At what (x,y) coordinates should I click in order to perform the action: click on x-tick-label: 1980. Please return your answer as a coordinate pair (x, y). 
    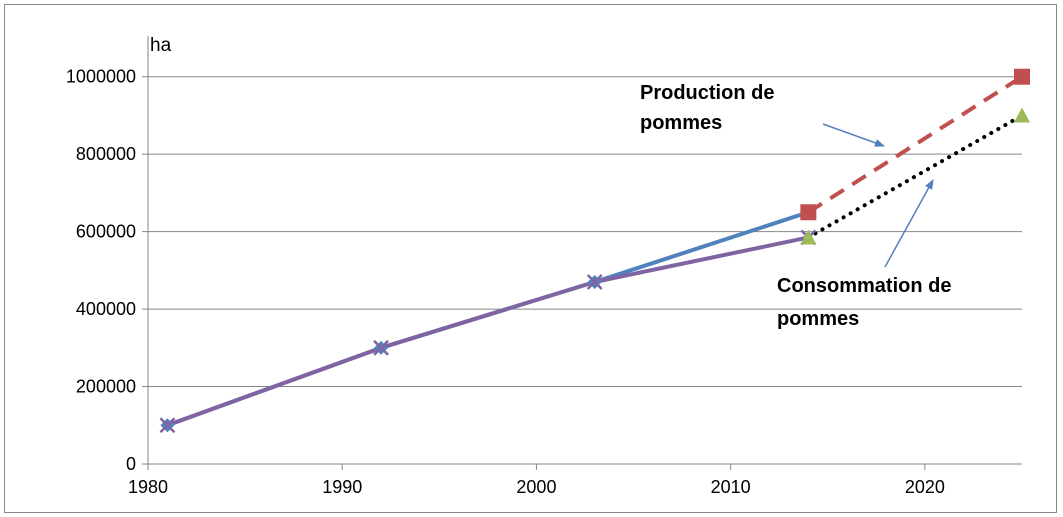
    Looking at the image, I should click on (148, 487).